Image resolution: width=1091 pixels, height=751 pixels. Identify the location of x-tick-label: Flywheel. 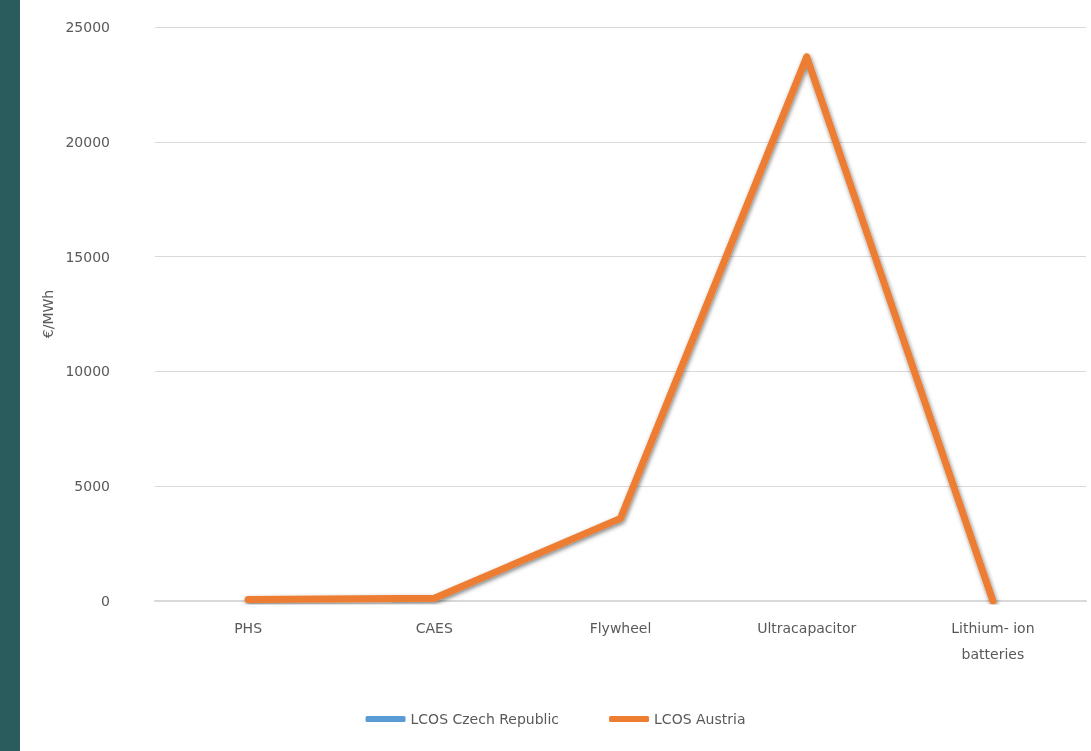
(620, 628).